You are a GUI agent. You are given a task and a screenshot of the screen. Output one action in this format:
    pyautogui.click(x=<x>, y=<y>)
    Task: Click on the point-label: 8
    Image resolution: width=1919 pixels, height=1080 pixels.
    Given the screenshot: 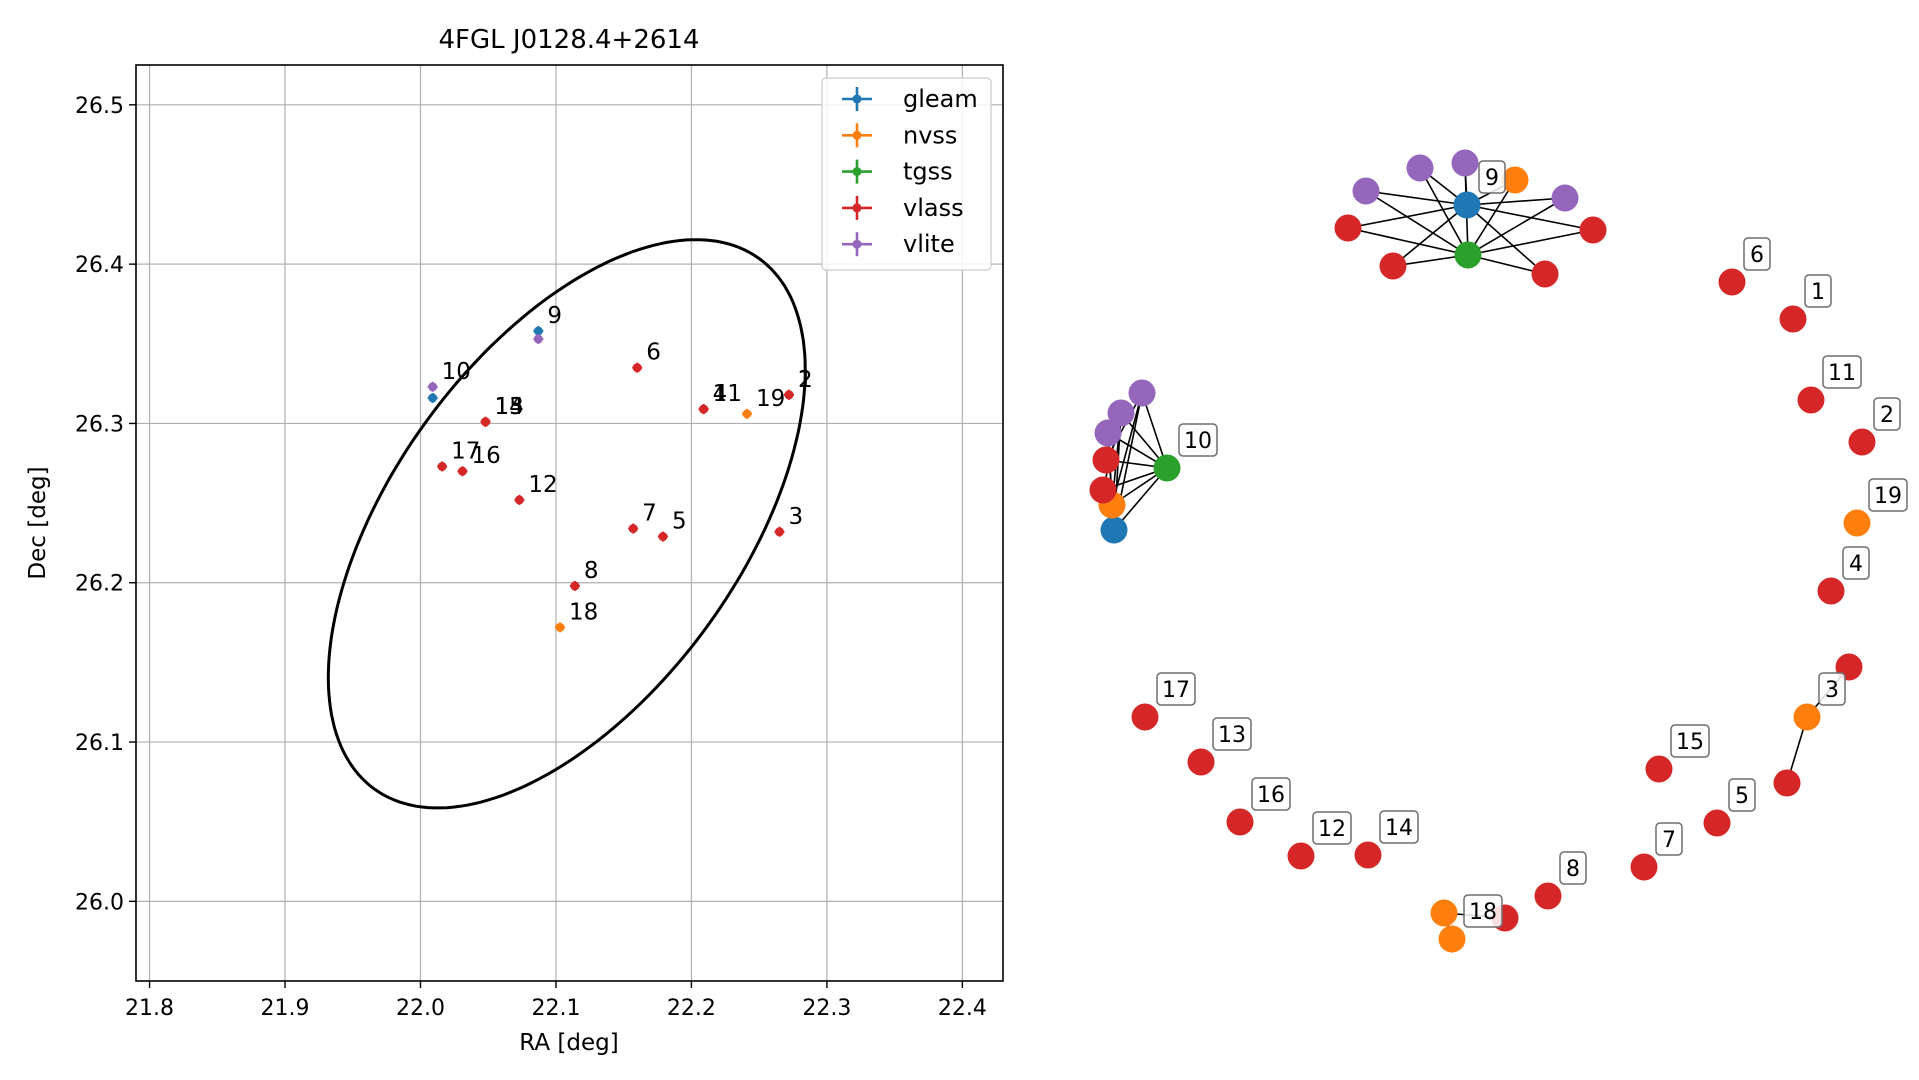 What is the action you would take?
    pyautogui.click(x=591, y=571)
    